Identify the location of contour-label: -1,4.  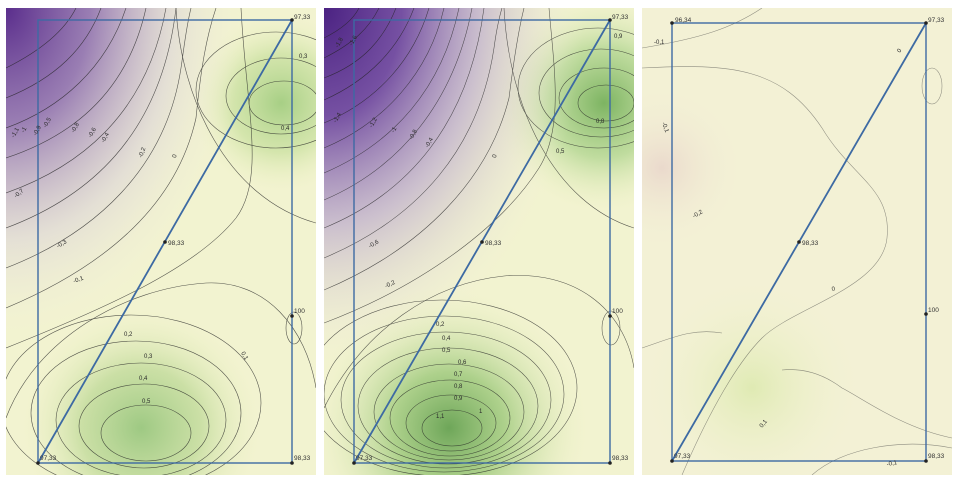
(338, 117).